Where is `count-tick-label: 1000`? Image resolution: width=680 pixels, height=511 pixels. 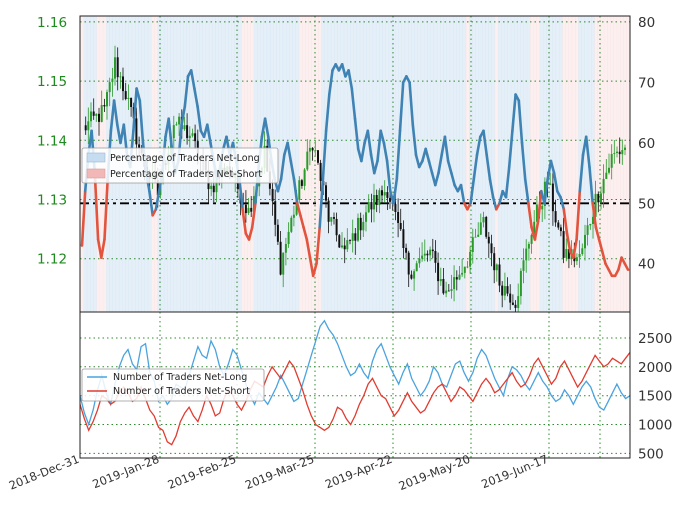
count-tick-label: 1000 is located at coordinates (655, 426).